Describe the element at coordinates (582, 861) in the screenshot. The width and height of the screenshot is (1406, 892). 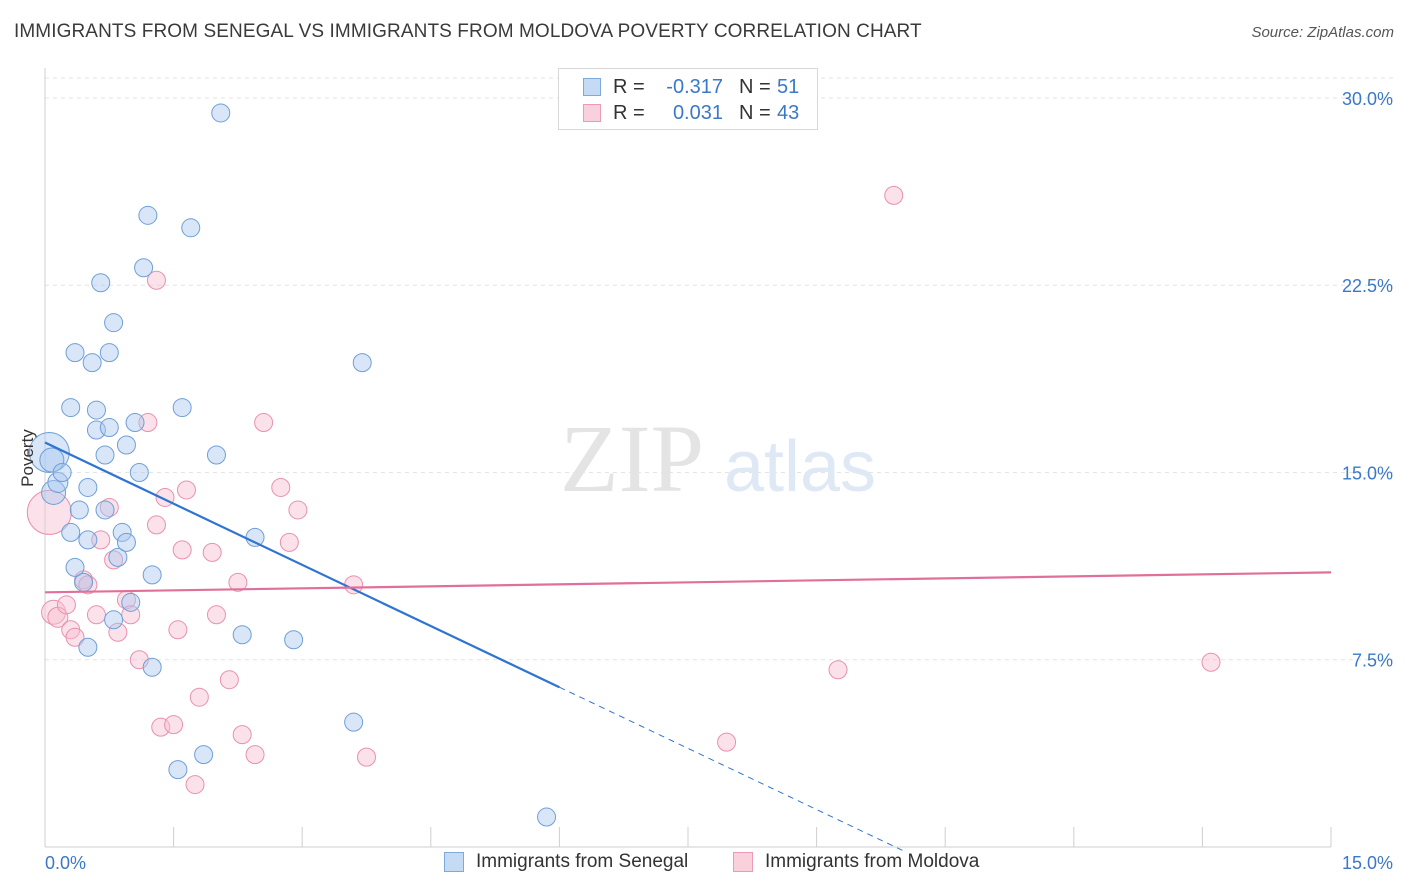
I see `senegal-legend-label: Immigrants from Senegal` at that location.